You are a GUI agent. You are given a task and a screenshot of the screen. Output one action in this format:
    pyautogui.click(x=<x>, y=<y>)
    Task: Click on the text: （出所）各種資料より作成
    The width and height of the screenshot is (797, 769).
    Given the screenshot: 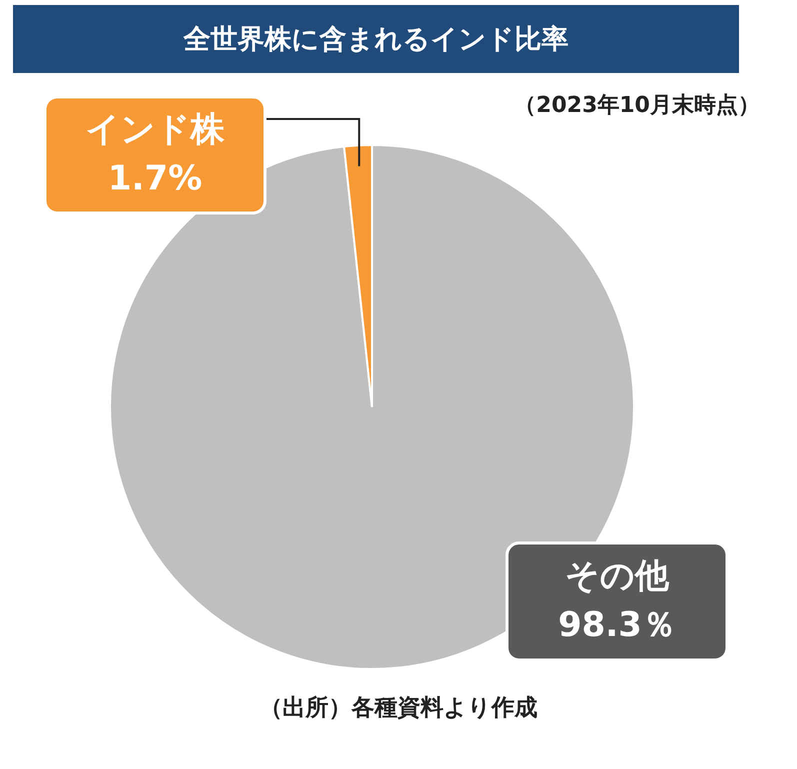 What is the action you would take?
    pyautogui.click(x=398, y=708)
    